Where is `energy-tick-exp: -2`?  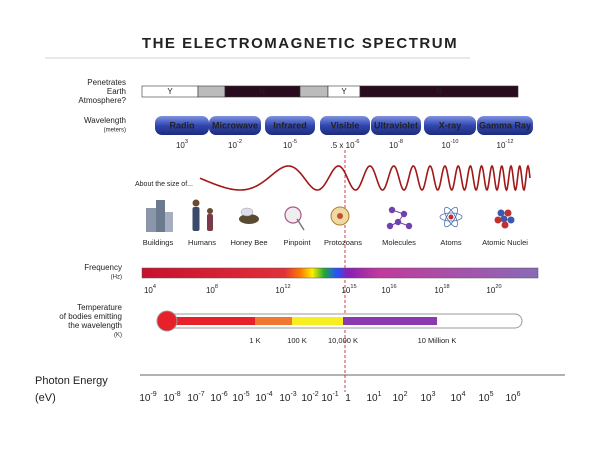 energy-tick-exp: -2 is located at coordinates (315, 394).